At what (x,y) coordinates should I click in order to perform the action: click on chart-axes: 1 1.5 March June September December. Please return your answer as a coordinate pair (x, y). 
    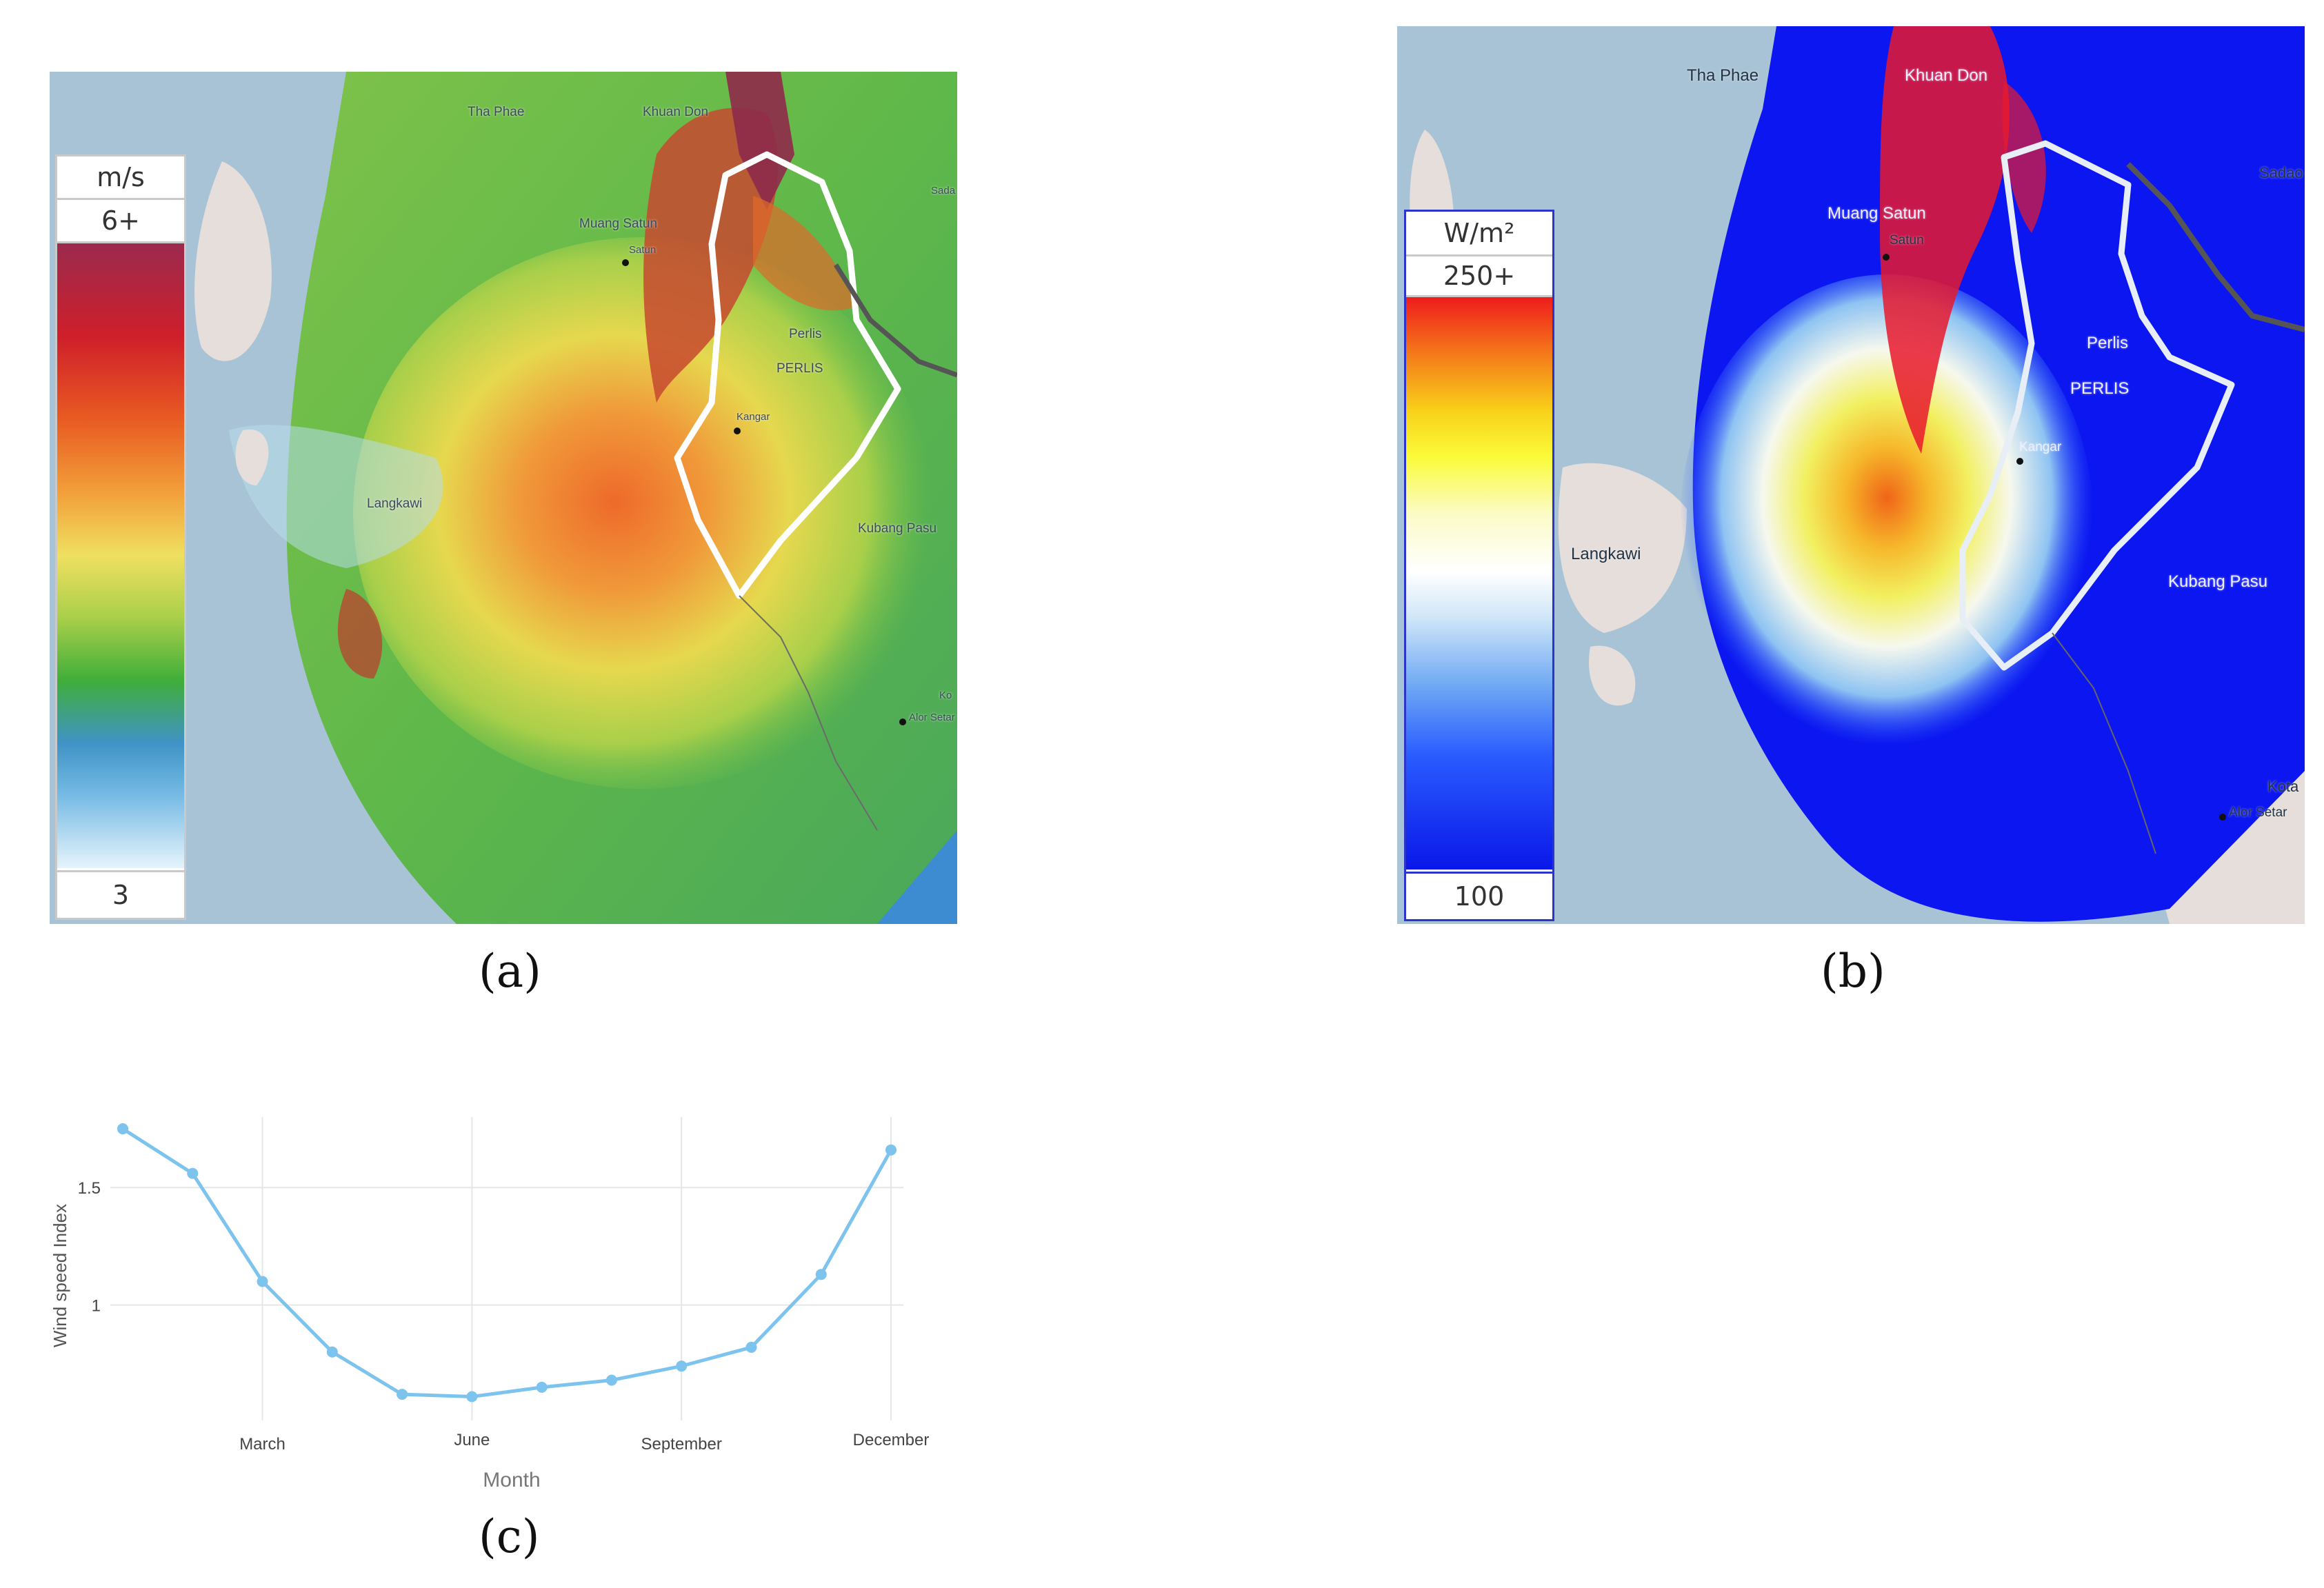
    Looking at the image, I should click on (504, 1316).